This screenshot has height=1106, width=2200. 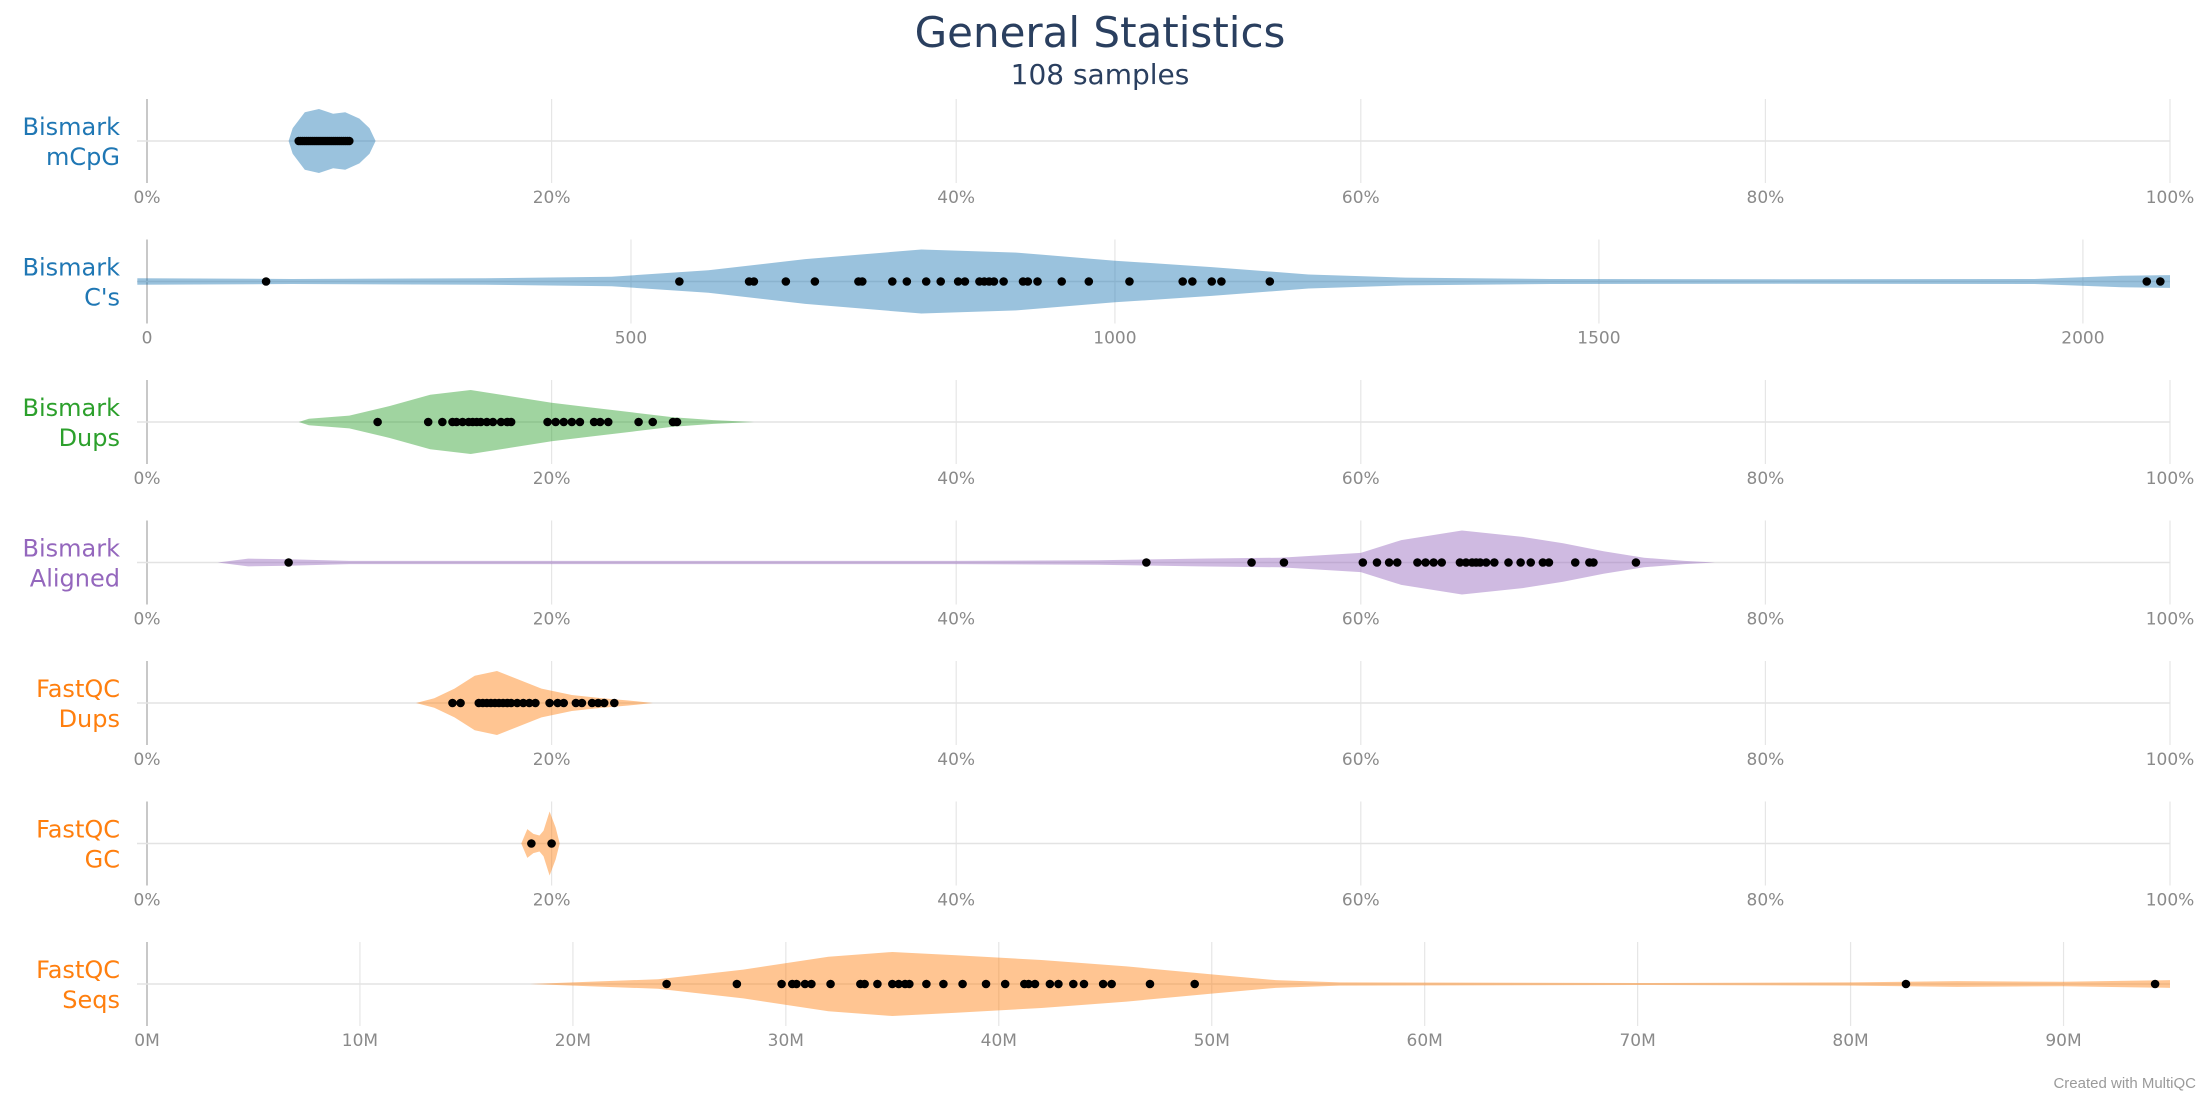 What do you see at coordinates (2063, 1041) in the screenshot?
I see `tick-label: 90M` at bounding box center [2063, 1041].